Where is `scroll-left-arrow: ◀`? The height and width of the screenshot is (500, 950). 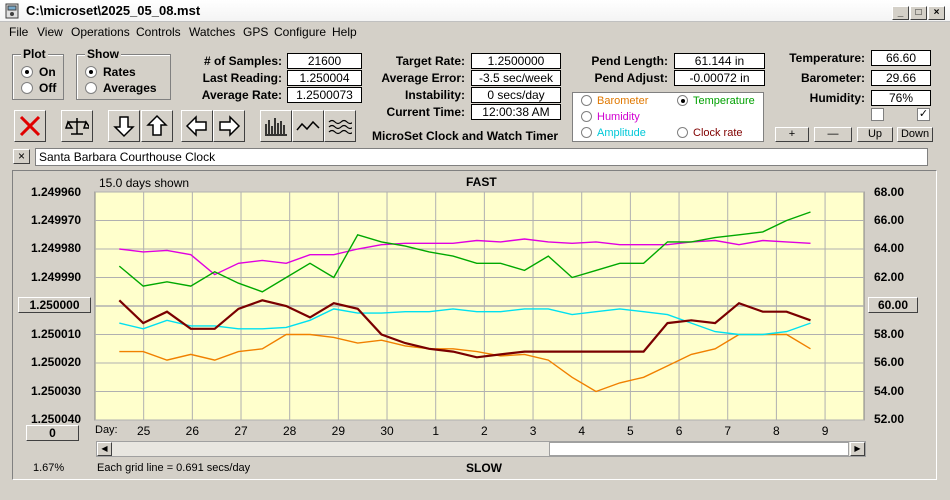
scroll-left-arrow: ◀ is located at coordinates (104, 449).